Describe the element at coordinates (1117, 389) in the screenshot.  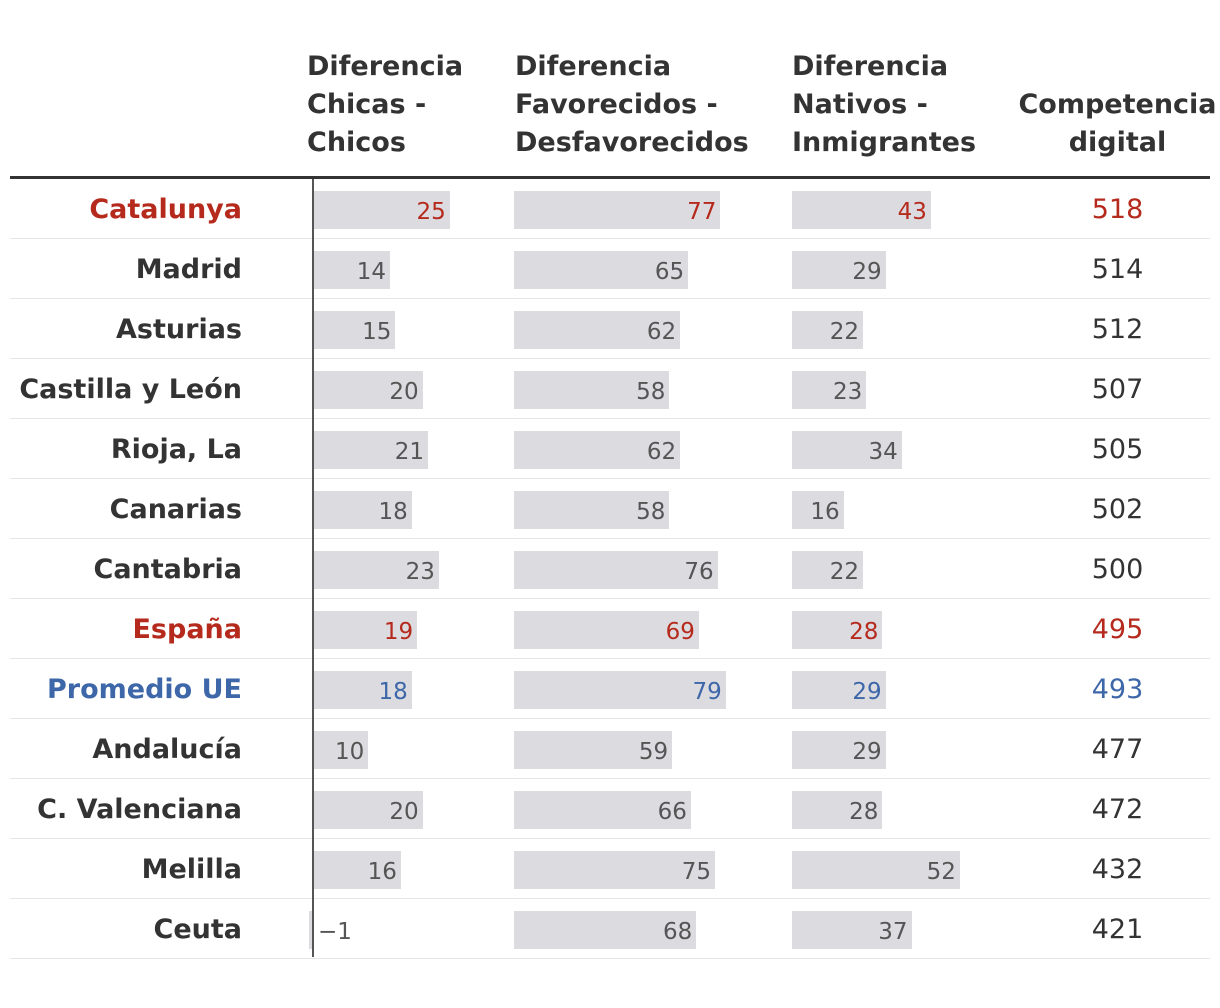
I see `digital-score-value: 507` at that location.